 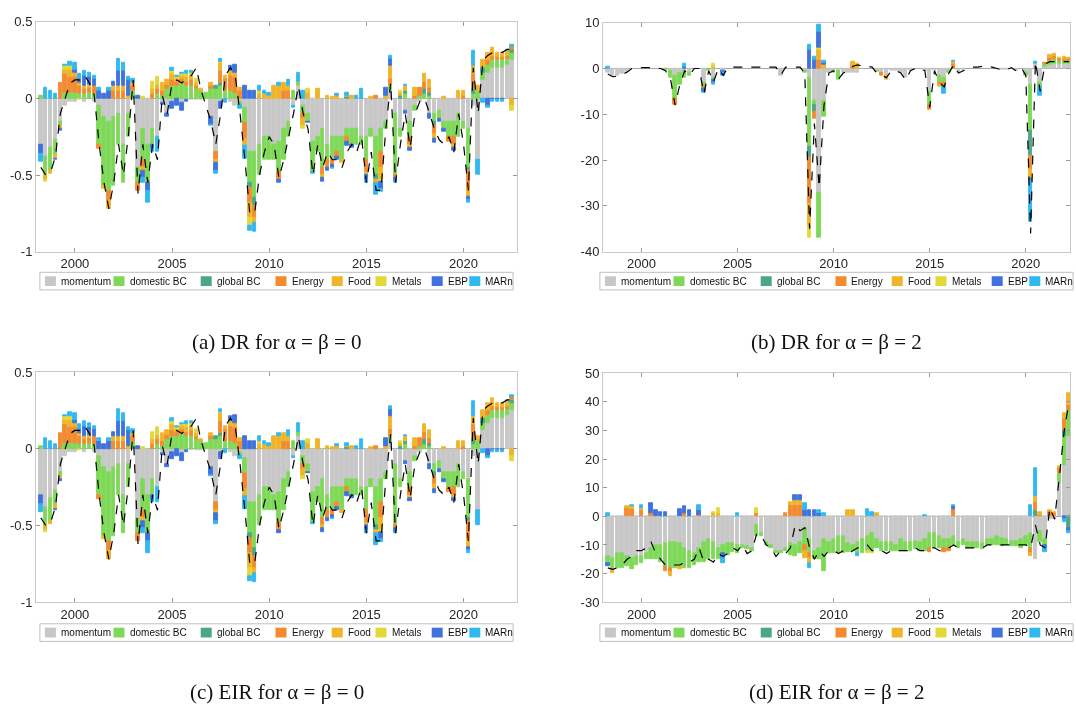 I want to click on y-tick-label: 50, so click(x=592, y=373).